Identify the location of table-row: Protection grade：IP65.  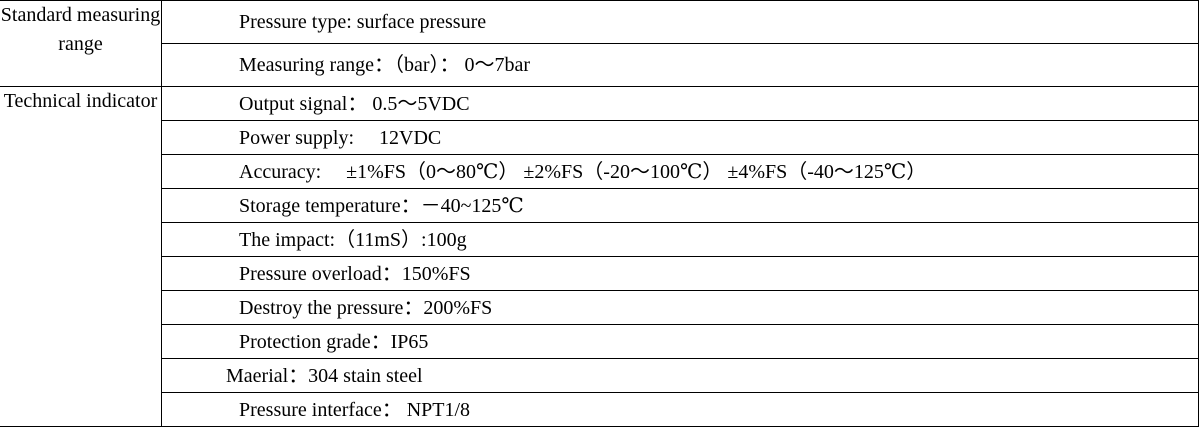
(599, 341).